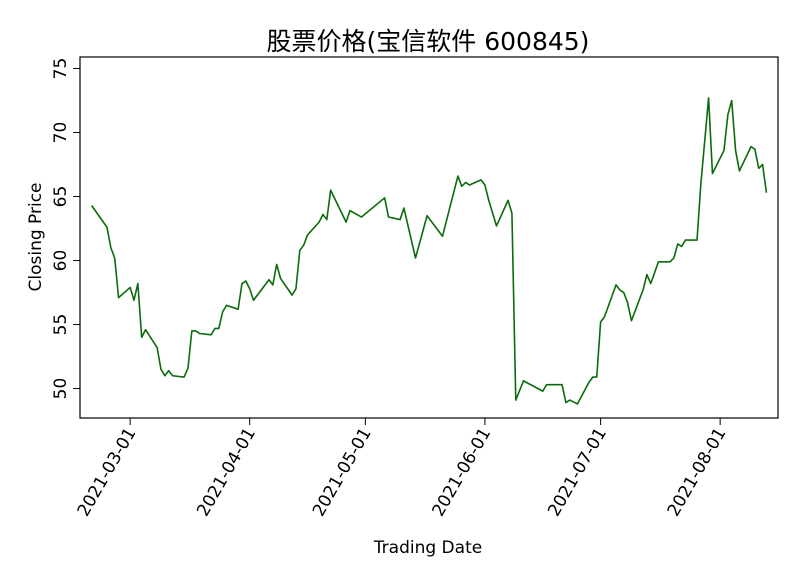  I want to click on x-tick-label: 2021-08-01, so click(697, 473).